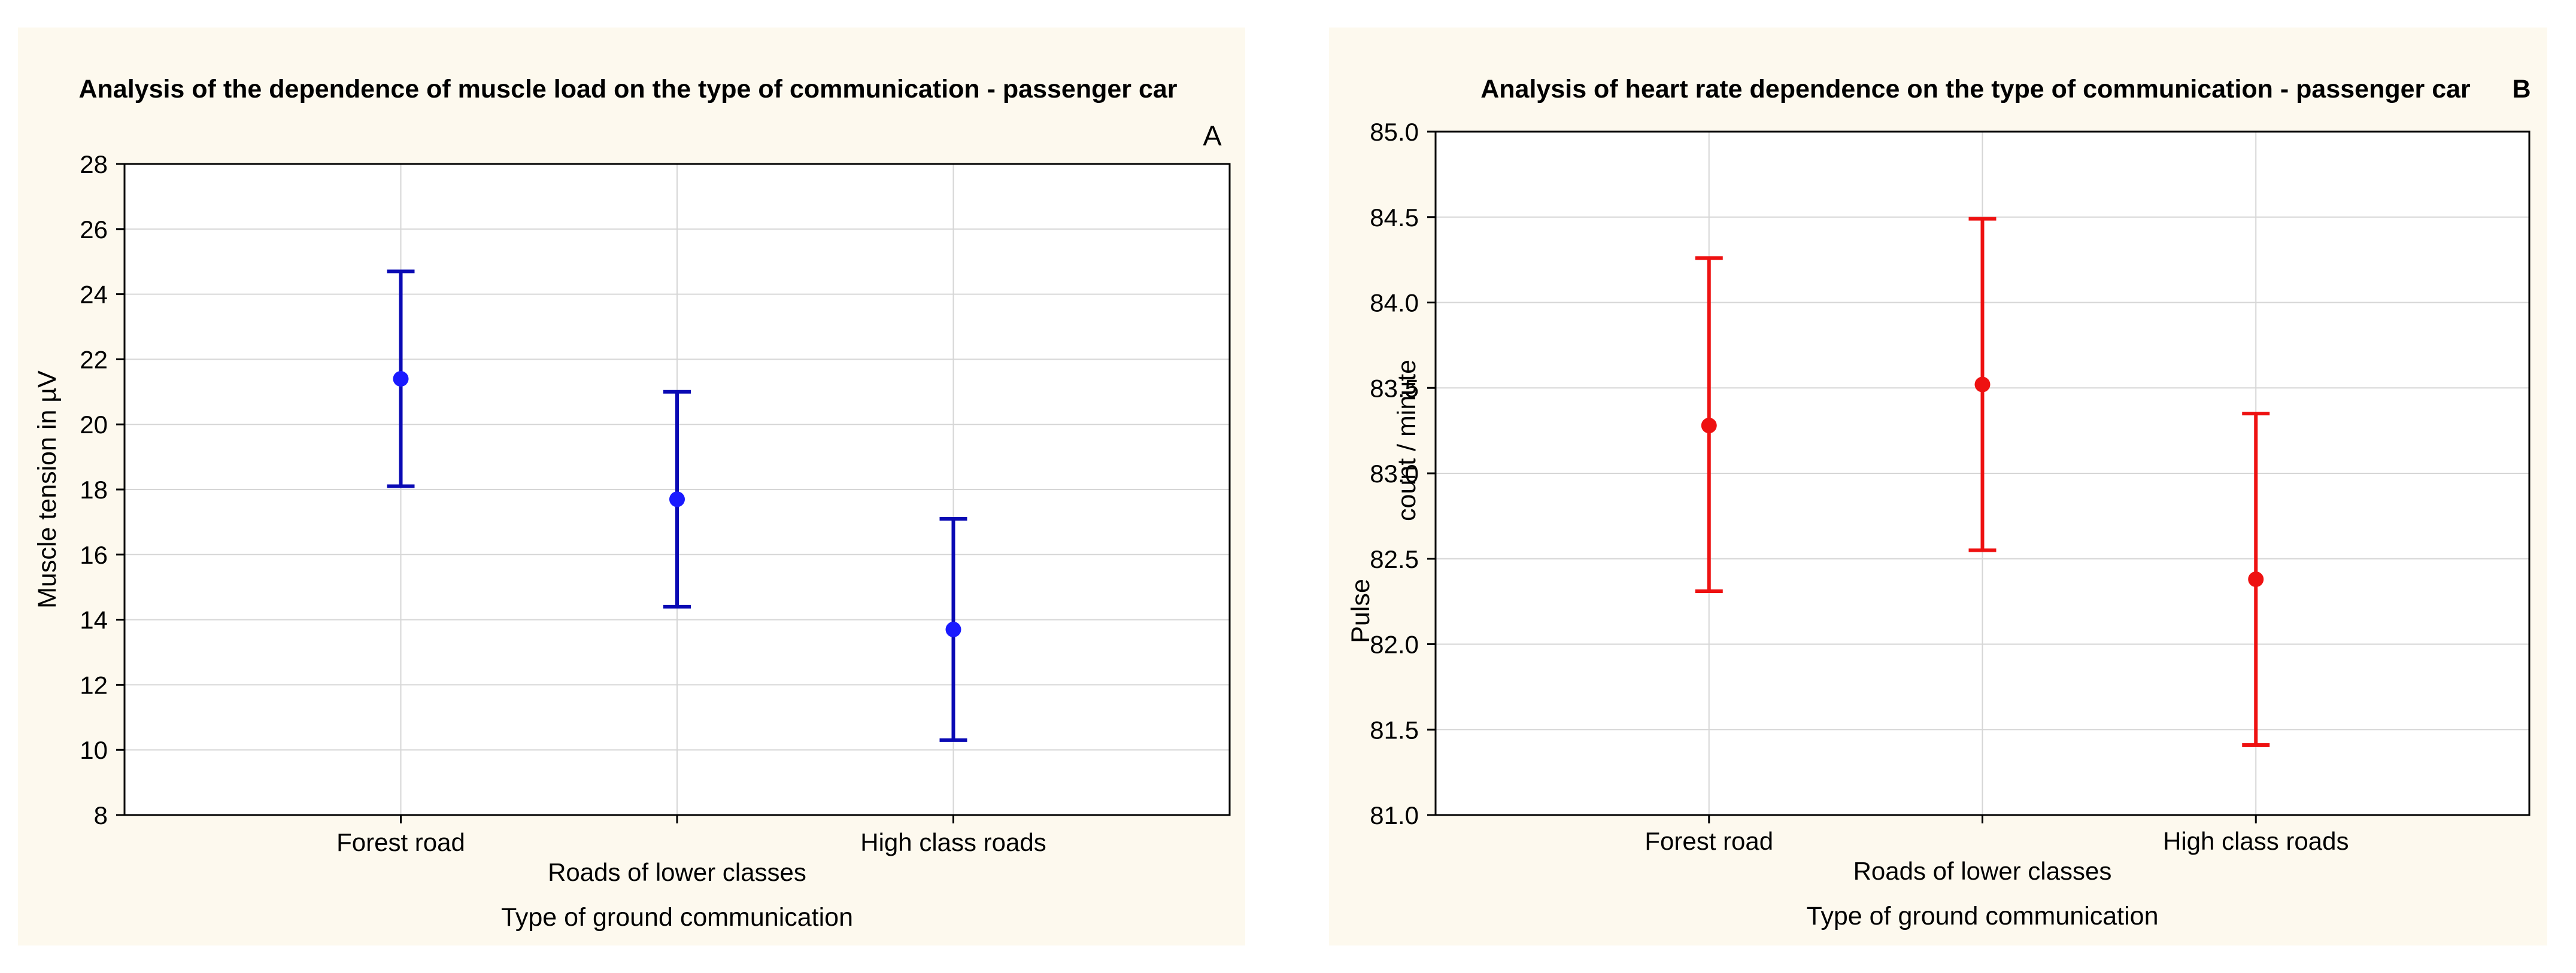 Image resolution: width=2576 pixels, height=973 pixels. Describe the element at coordinates (2521, 89) in the screenshot. I see `panel-label: B` at that location.